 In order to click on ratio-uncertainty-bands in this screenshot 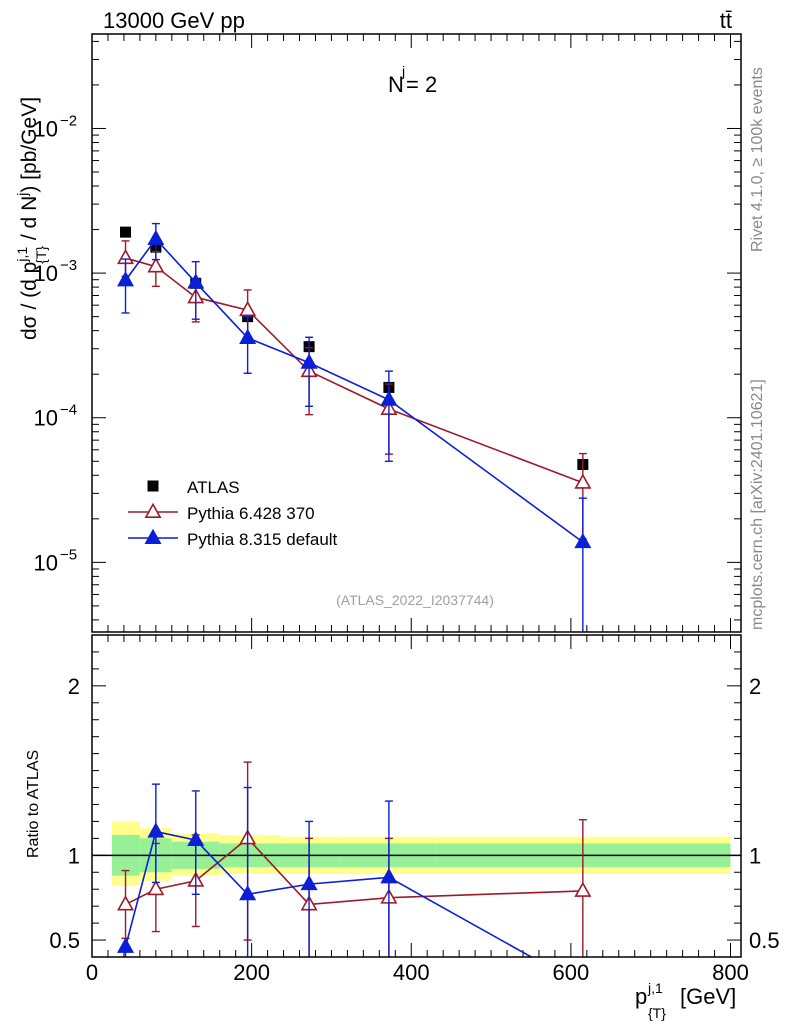, I will do `click(421, 853)`.